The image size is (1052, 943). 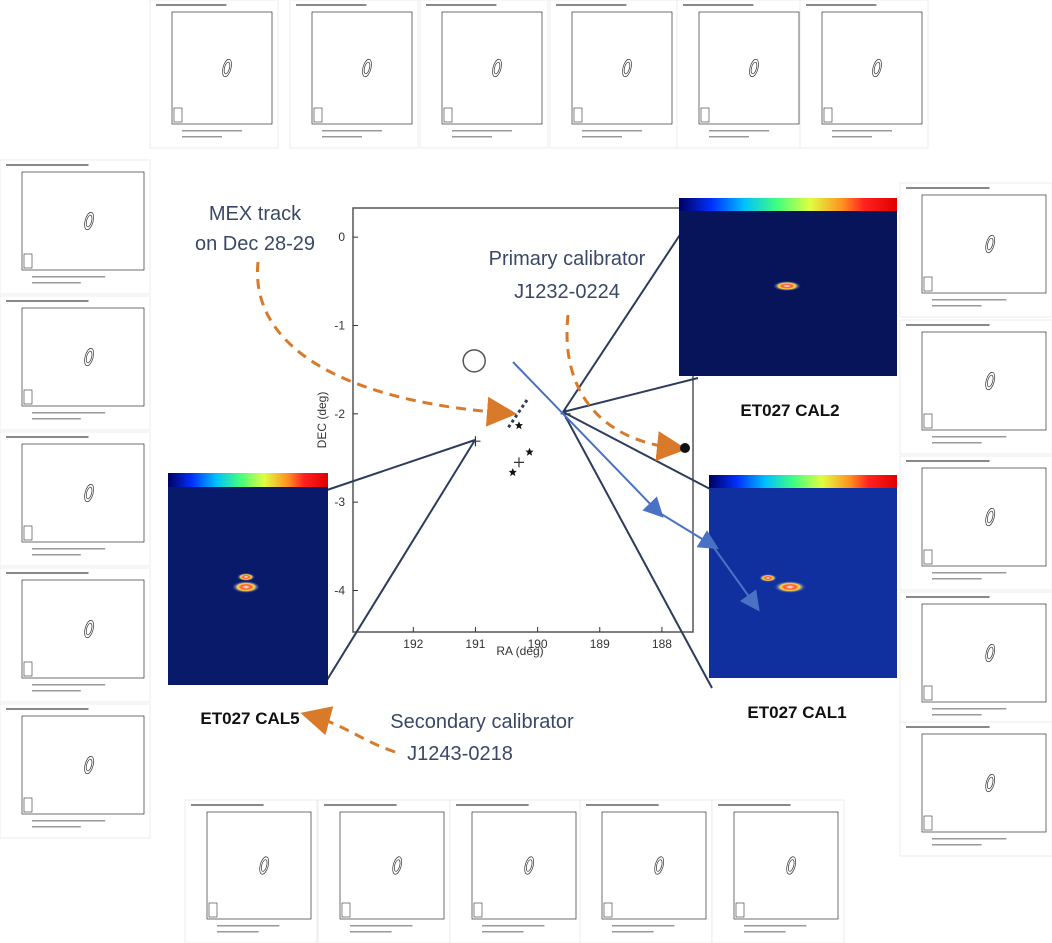 I want to click on y-tick-label: 0, so click(x=341, y=237).